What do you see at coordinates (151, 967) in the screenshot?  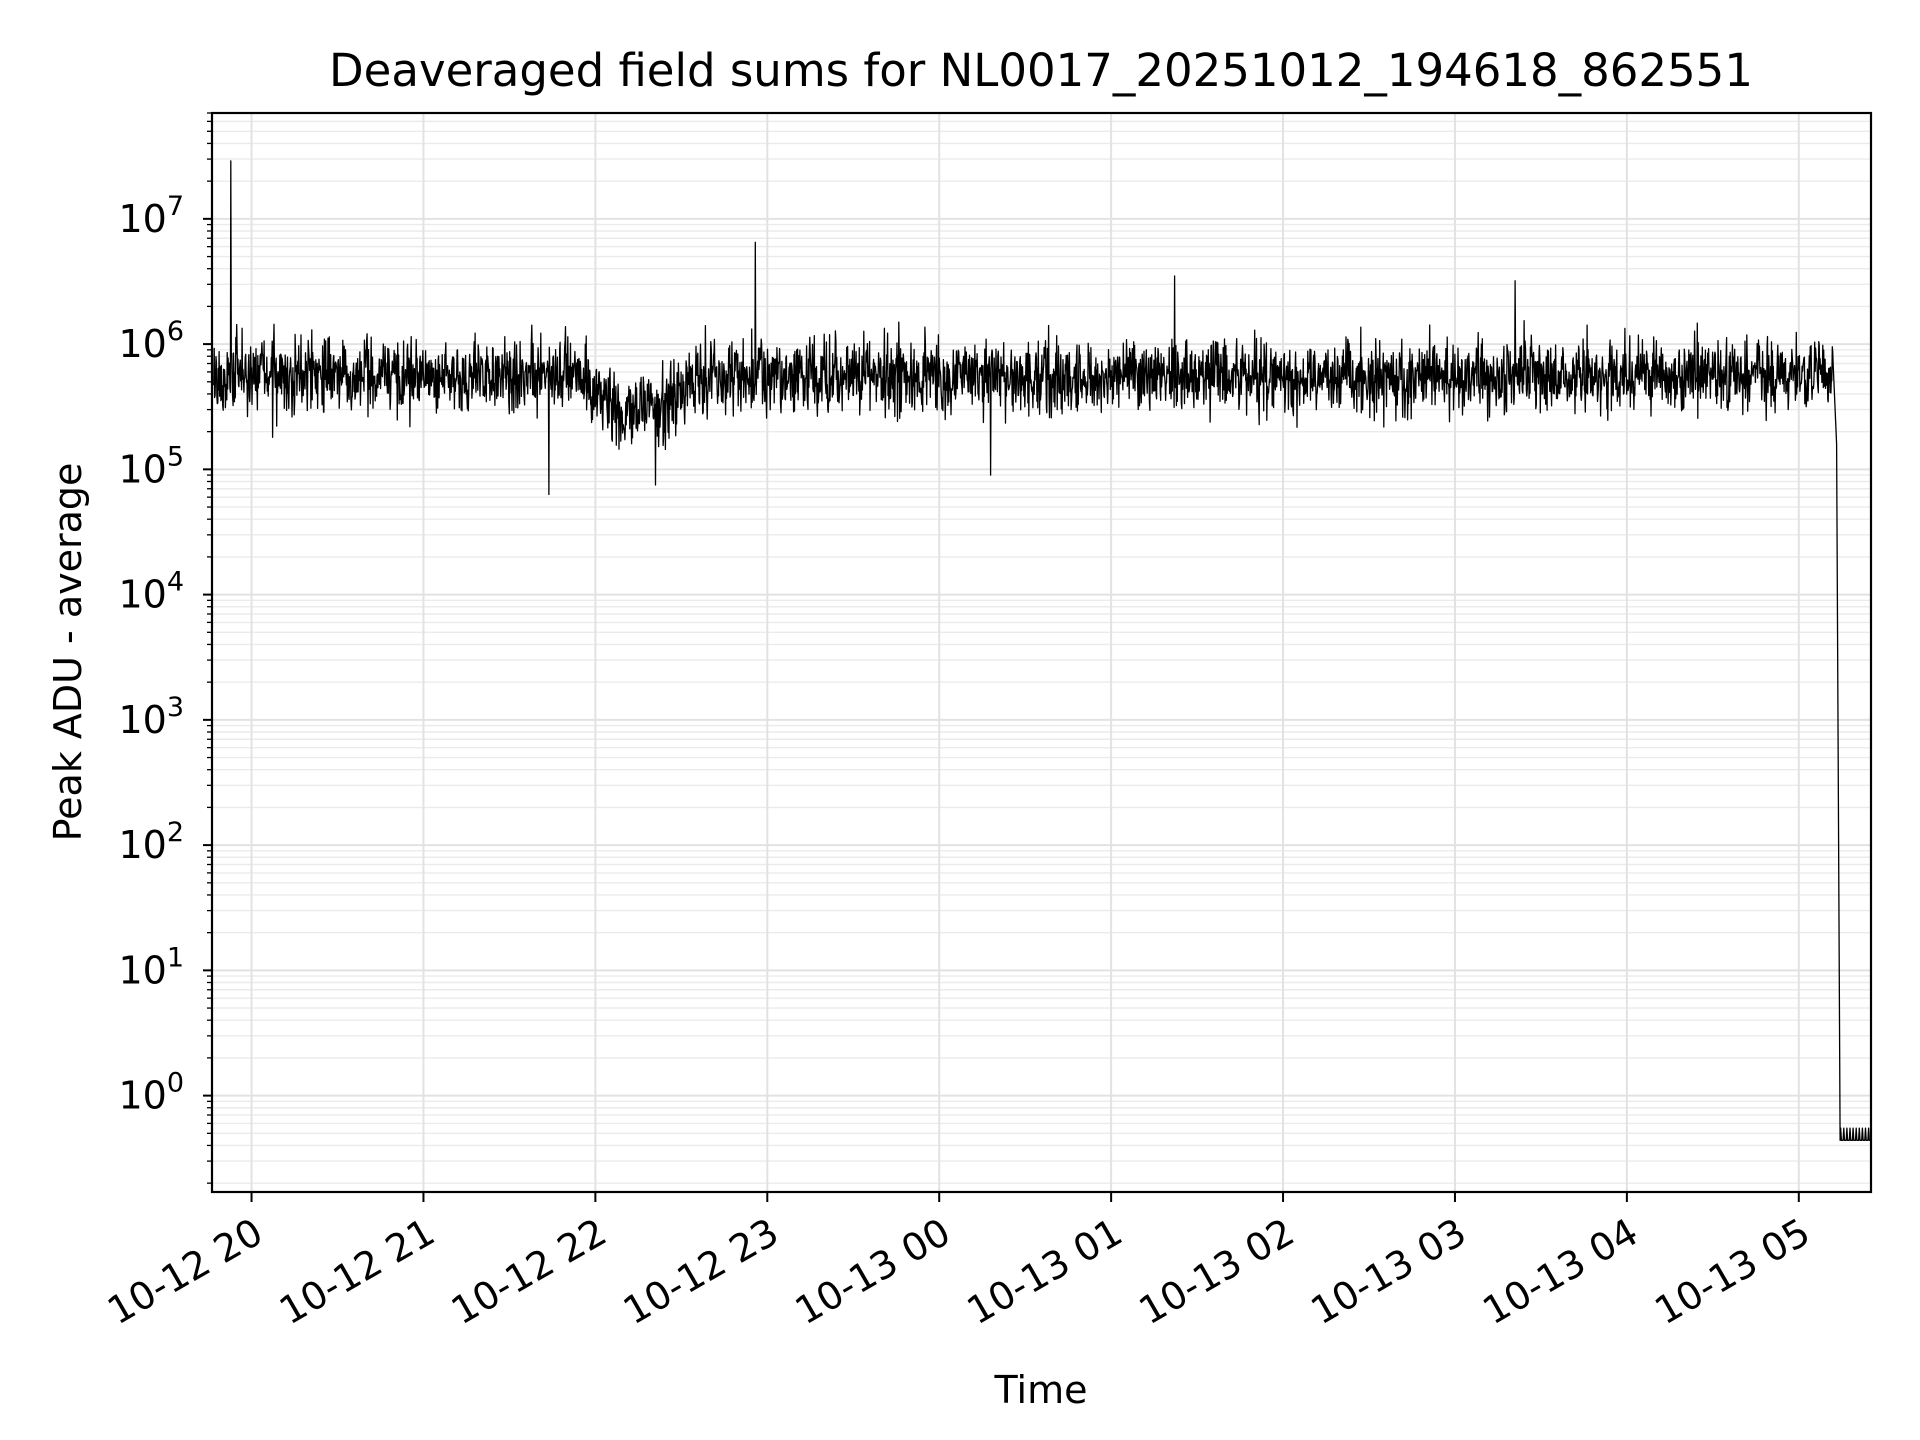 I see `y-tick-label: 101` at bounding box center [151, 967].